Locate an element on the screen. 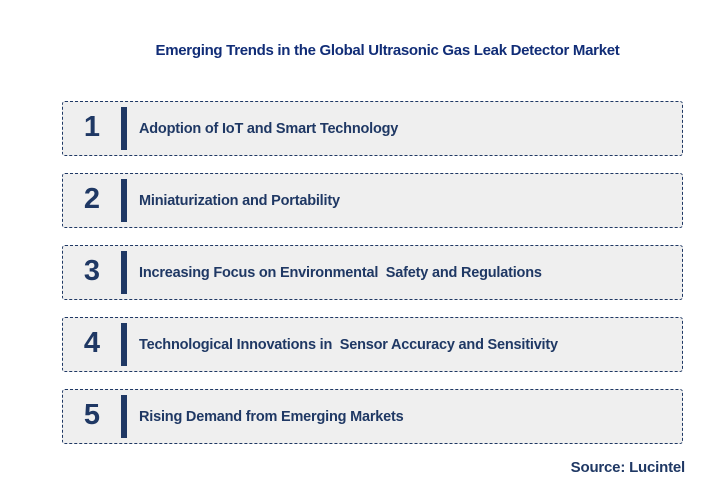  trend-label: Miniaturization and Portability is located at coordinates (239, 200).